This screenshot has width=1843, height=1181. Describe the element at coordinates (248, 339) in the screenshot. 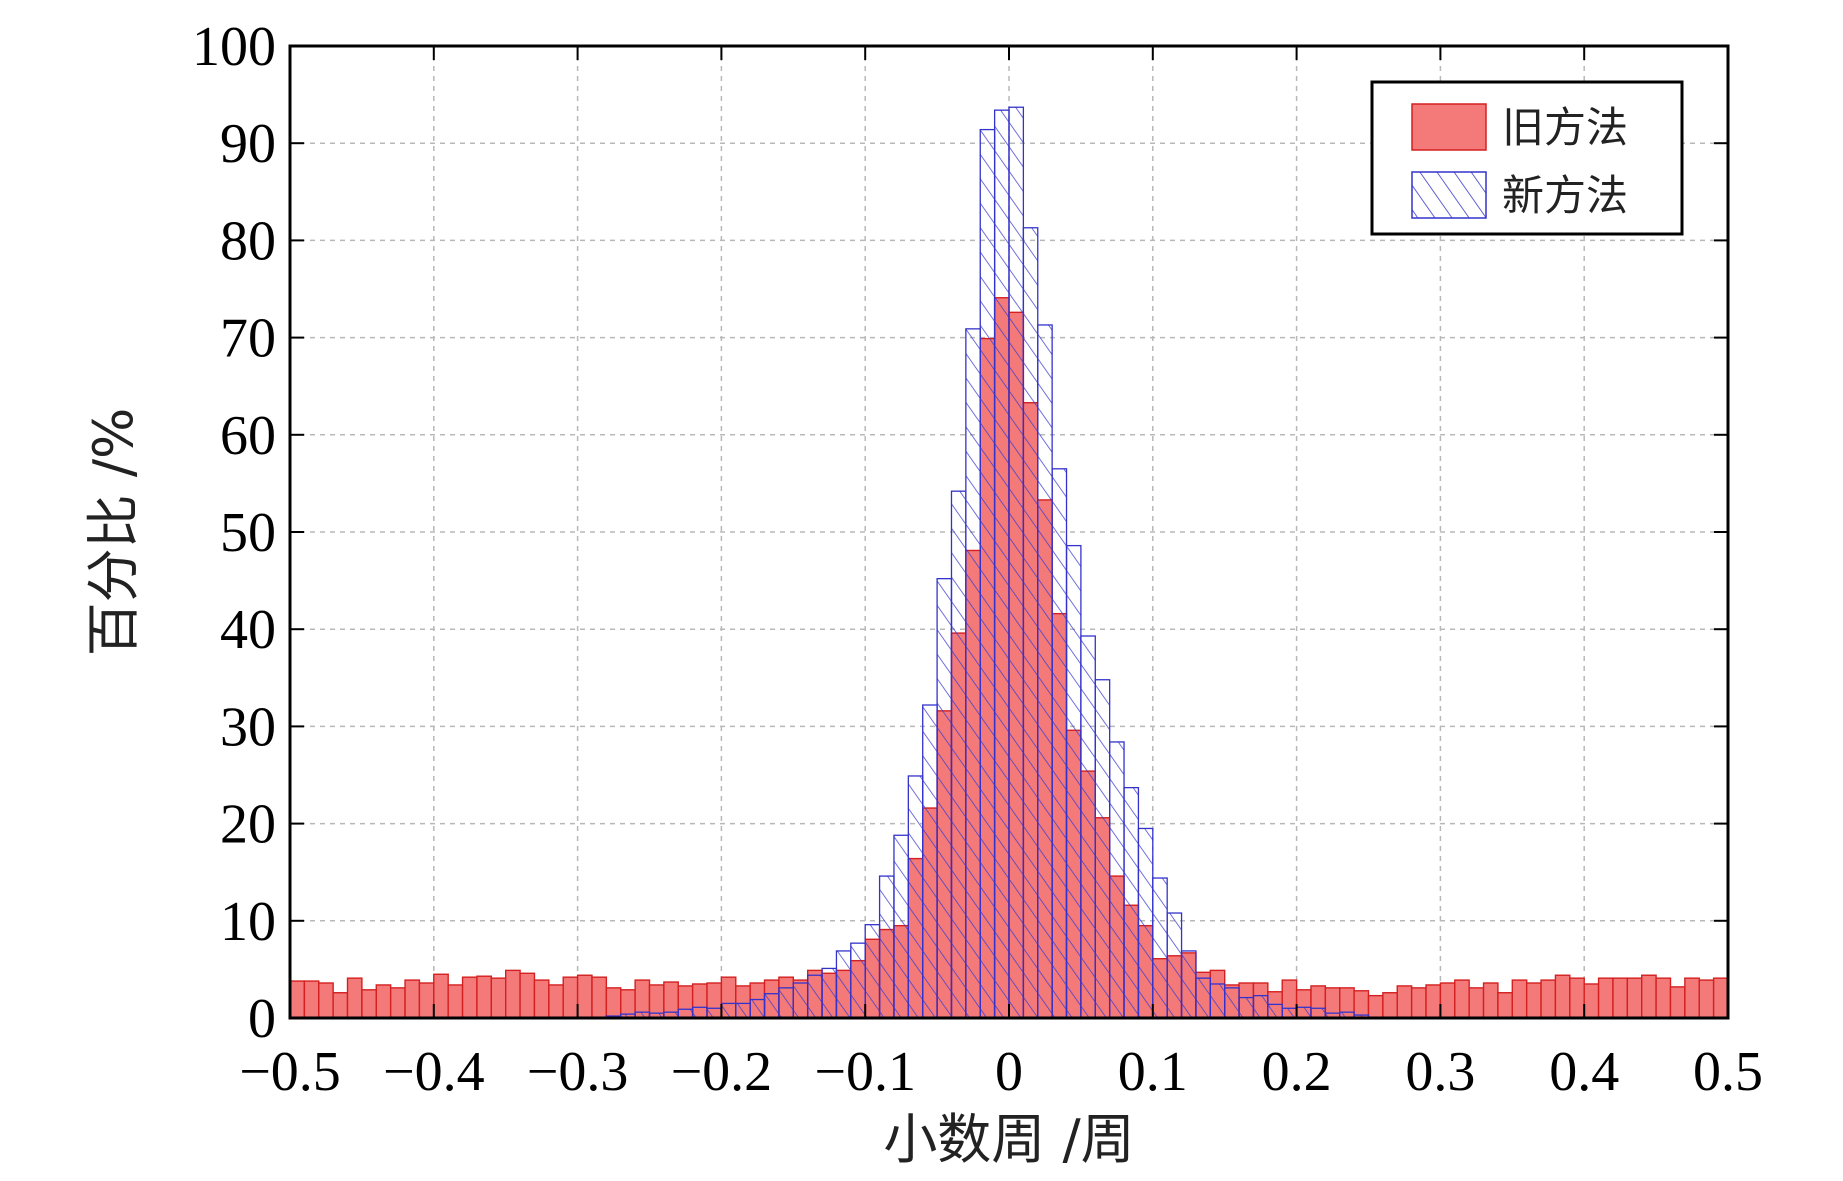

I see `y-tick-label: 70` at that location.